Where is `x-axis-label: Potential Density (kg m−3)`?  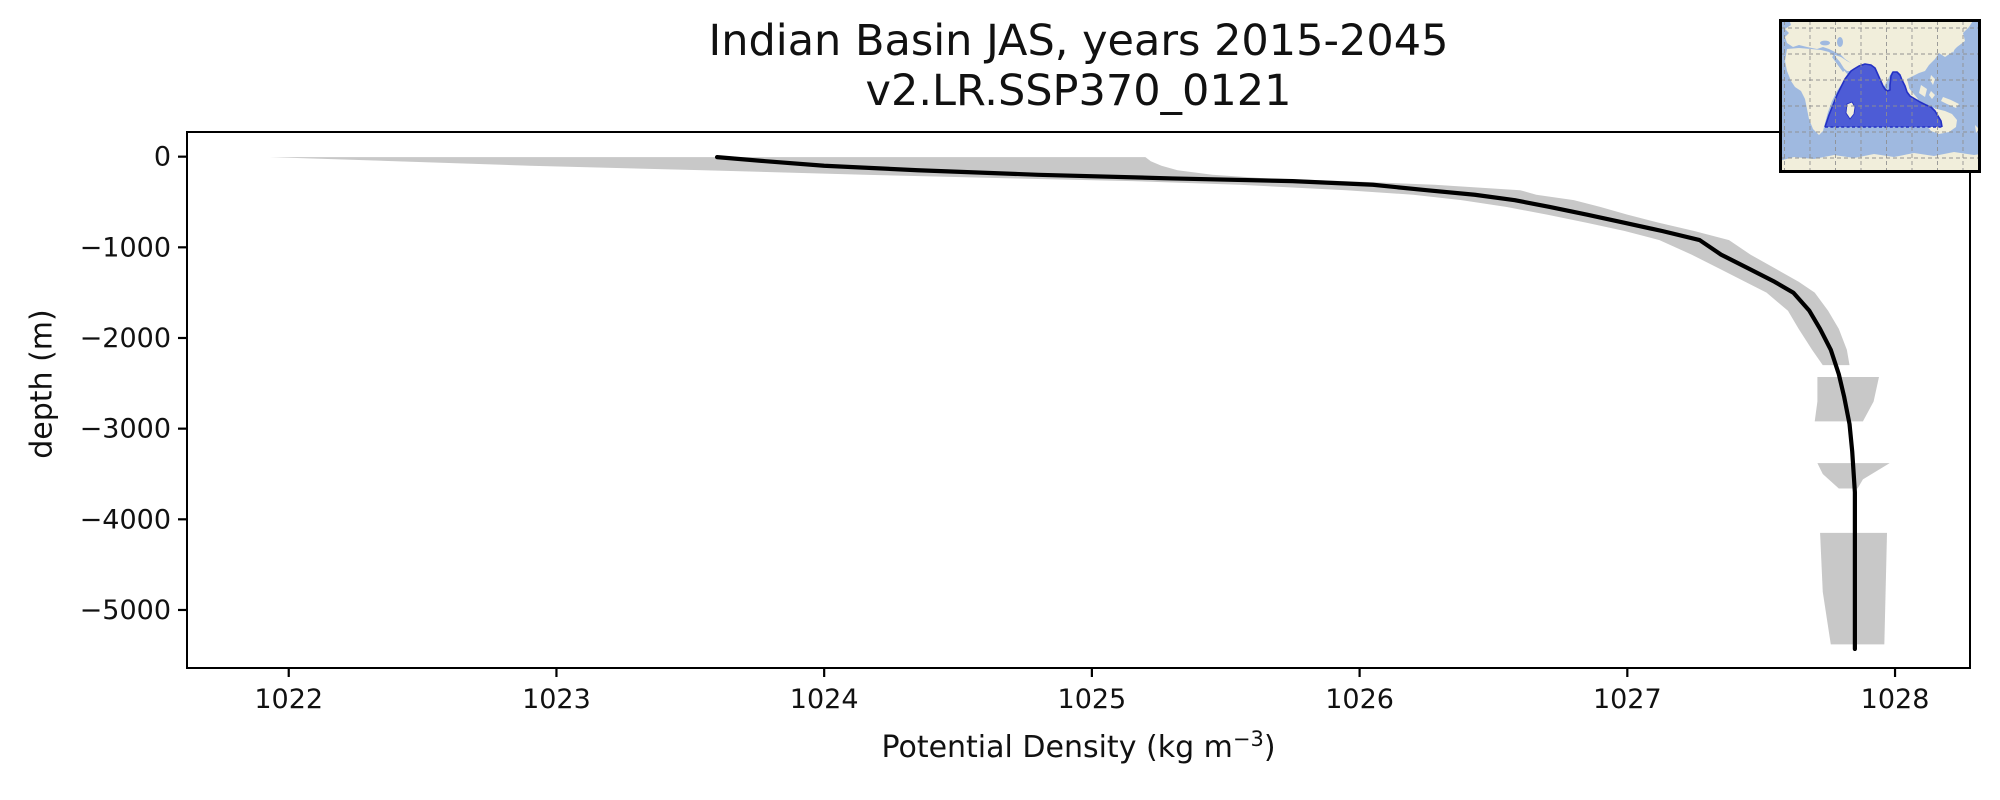 x-axis-label: Potential Density (kg m−3) is located at coordinates (1078, 746).